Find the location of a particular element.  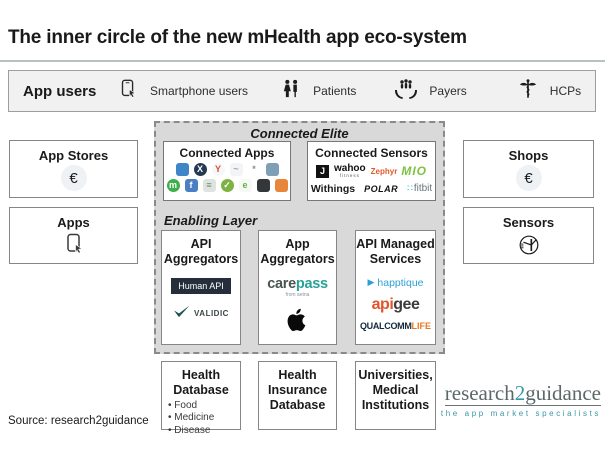

connected-app-icon: Y is located at coordinates (218, 170).